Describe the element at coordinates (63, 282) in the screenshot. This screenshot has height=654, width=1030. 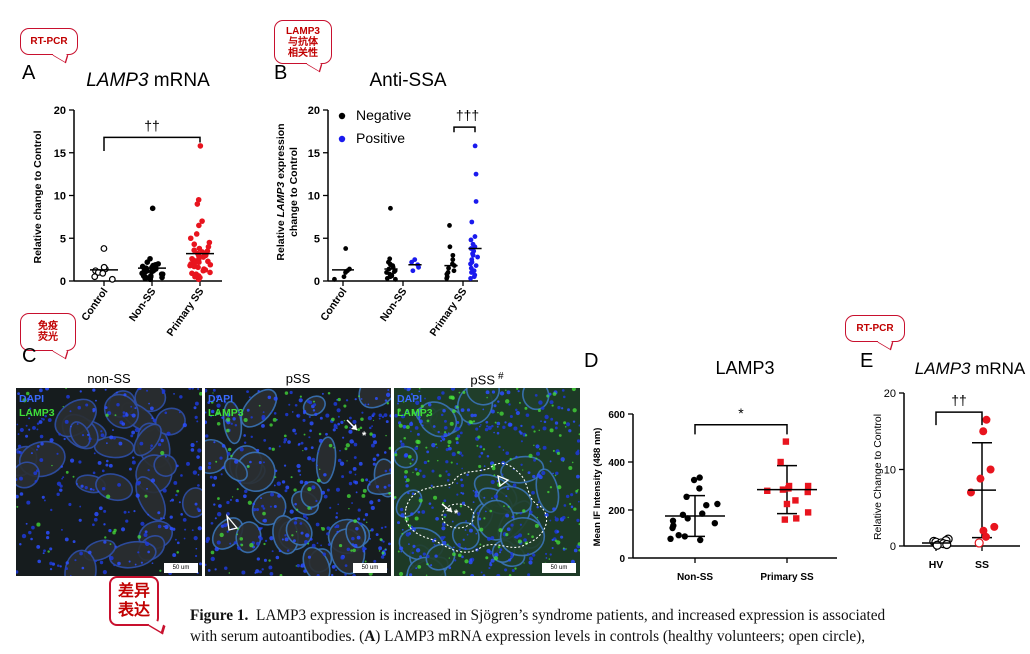
I see `y-tick-label: 0` at that location.